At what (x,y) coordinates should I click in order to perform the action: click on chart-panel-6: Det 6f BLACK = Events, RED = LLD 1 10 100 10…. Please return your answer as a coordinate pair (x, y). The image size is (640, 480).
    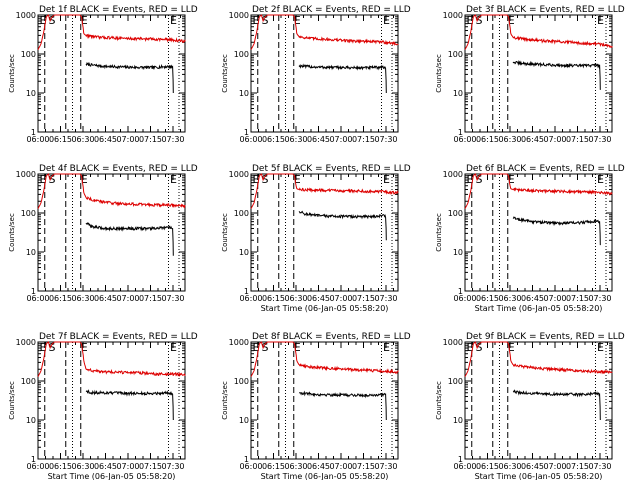
    Looking at the image, I should click on (530, 238).